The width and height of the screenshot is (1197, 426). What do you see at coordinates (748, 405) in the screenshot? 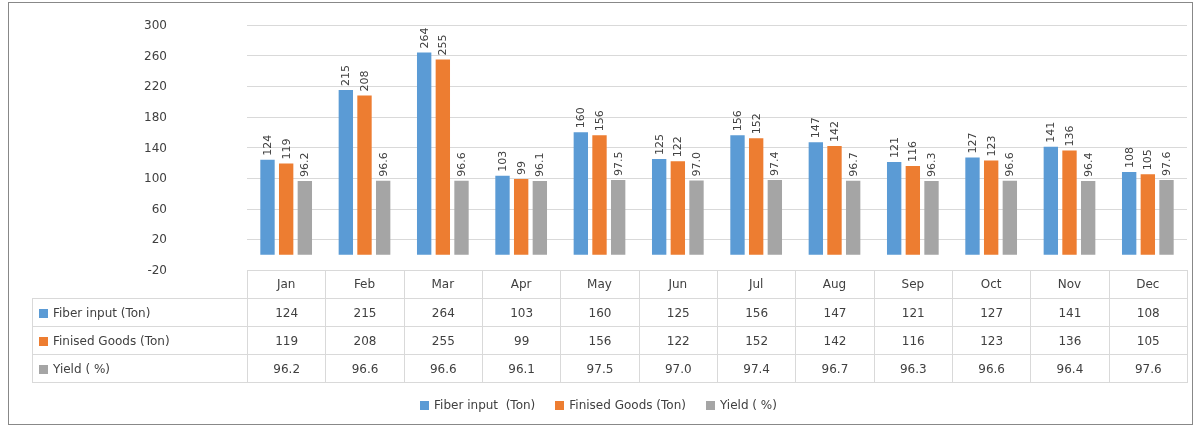
I see `legend-label: Yield ( %)` at bounding box center [748, 405].